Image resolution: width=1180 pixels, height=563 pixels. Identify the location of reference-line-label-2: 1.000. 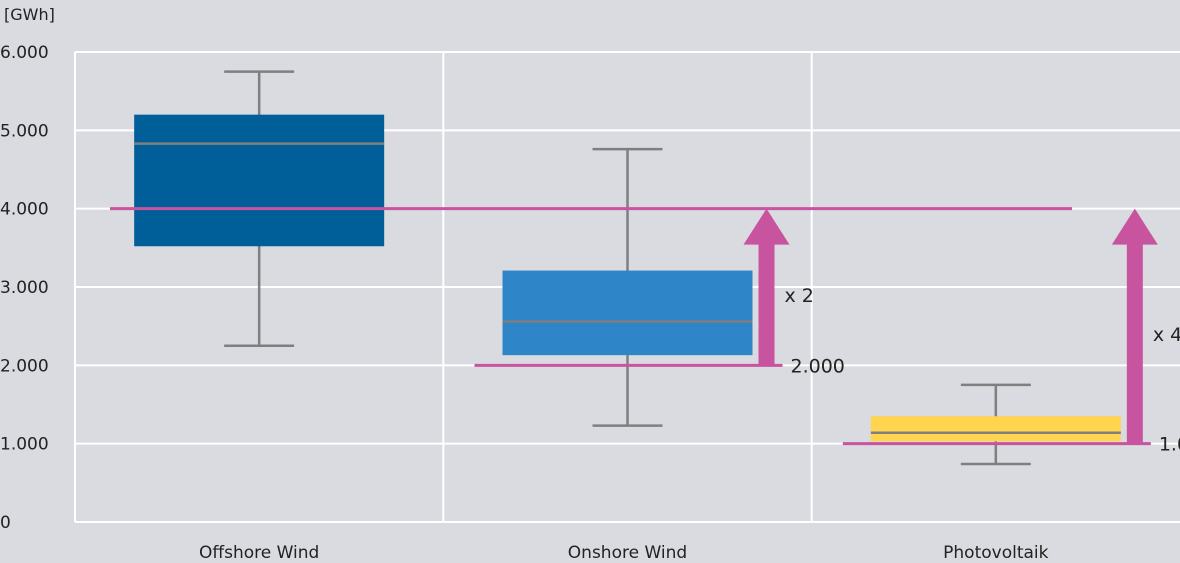
(1169, 445).